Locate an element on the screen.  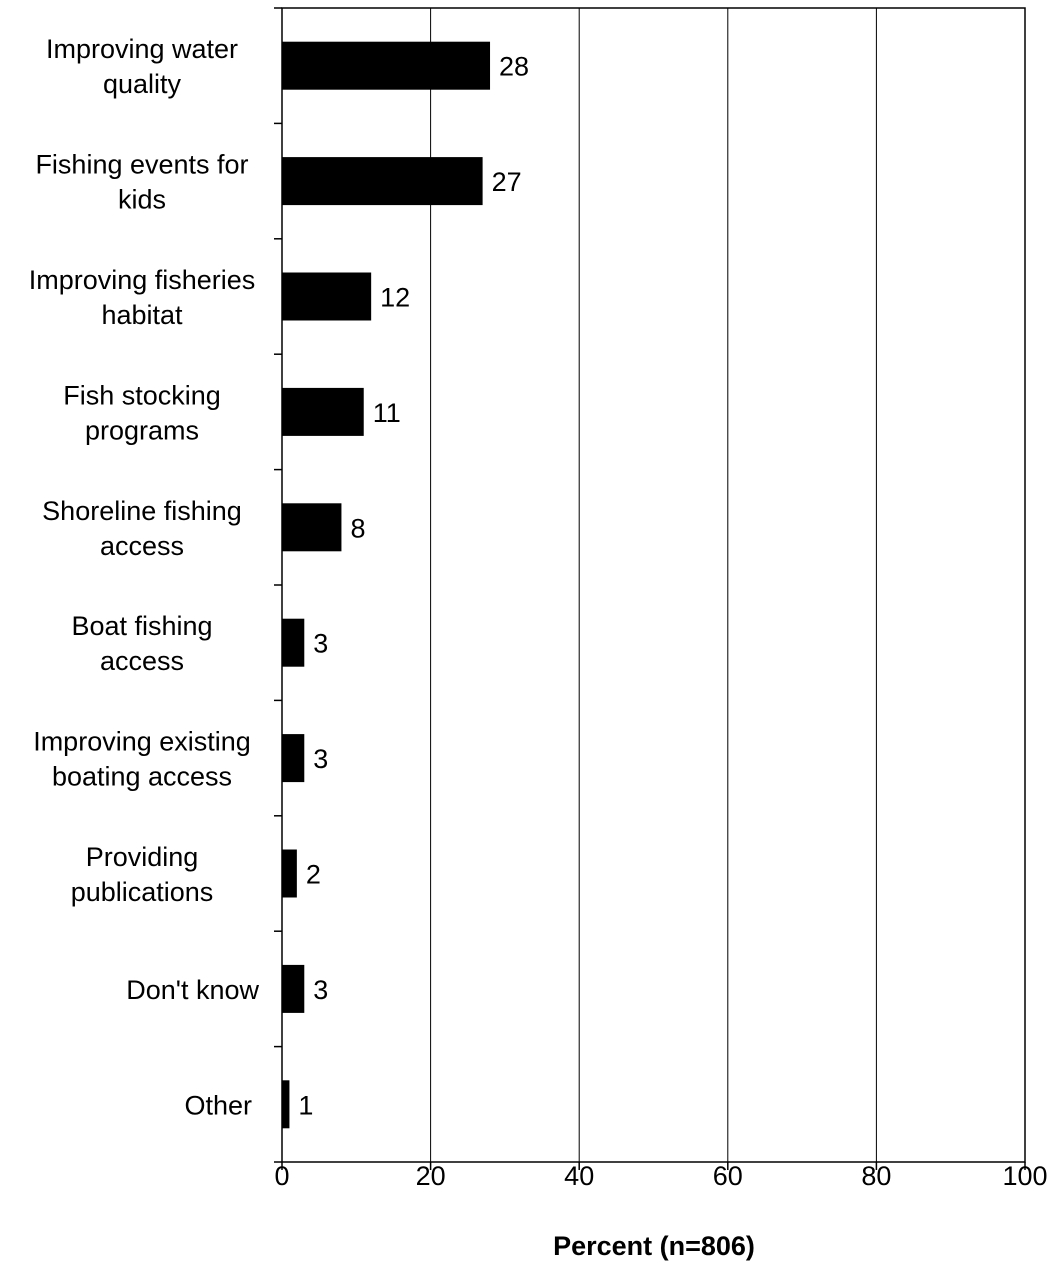
category-label-line: boating access is located at coordinates (142, 777).